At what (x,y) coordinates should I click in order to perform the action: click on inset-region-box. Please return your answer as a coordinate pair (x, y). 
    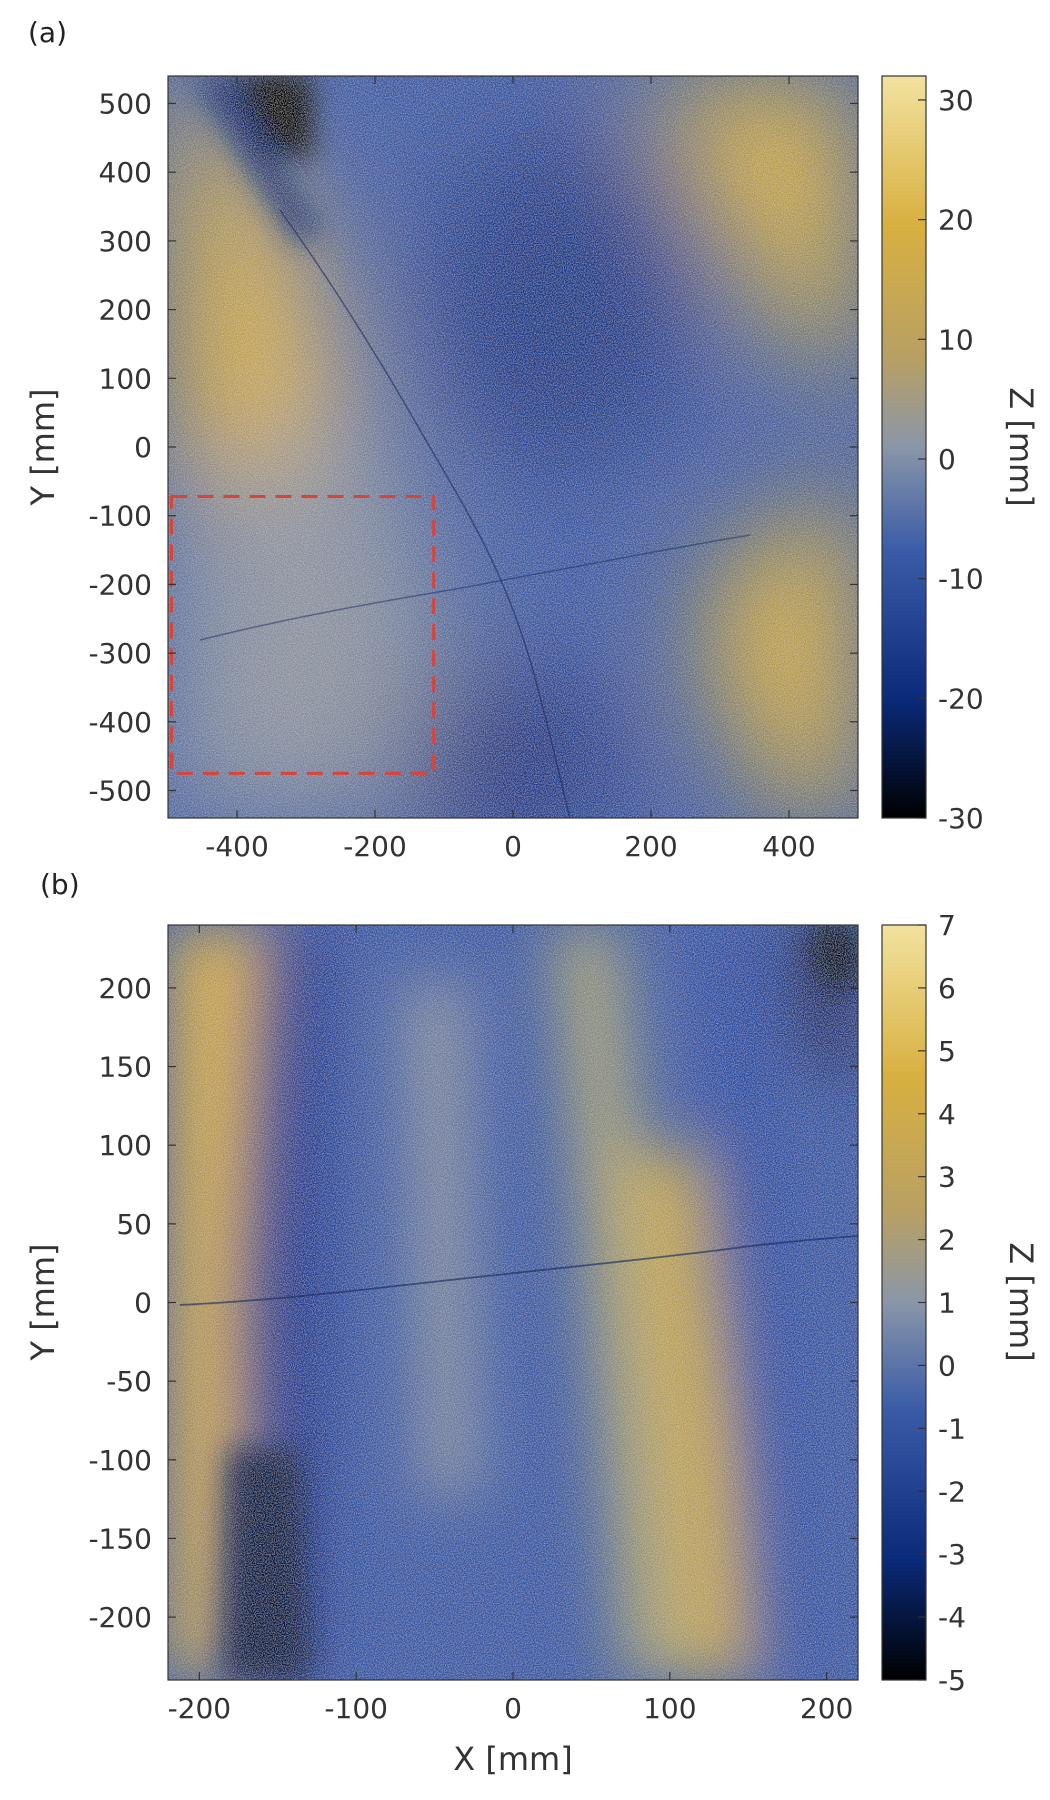
    Looking at the image, I should click on (302, 634).